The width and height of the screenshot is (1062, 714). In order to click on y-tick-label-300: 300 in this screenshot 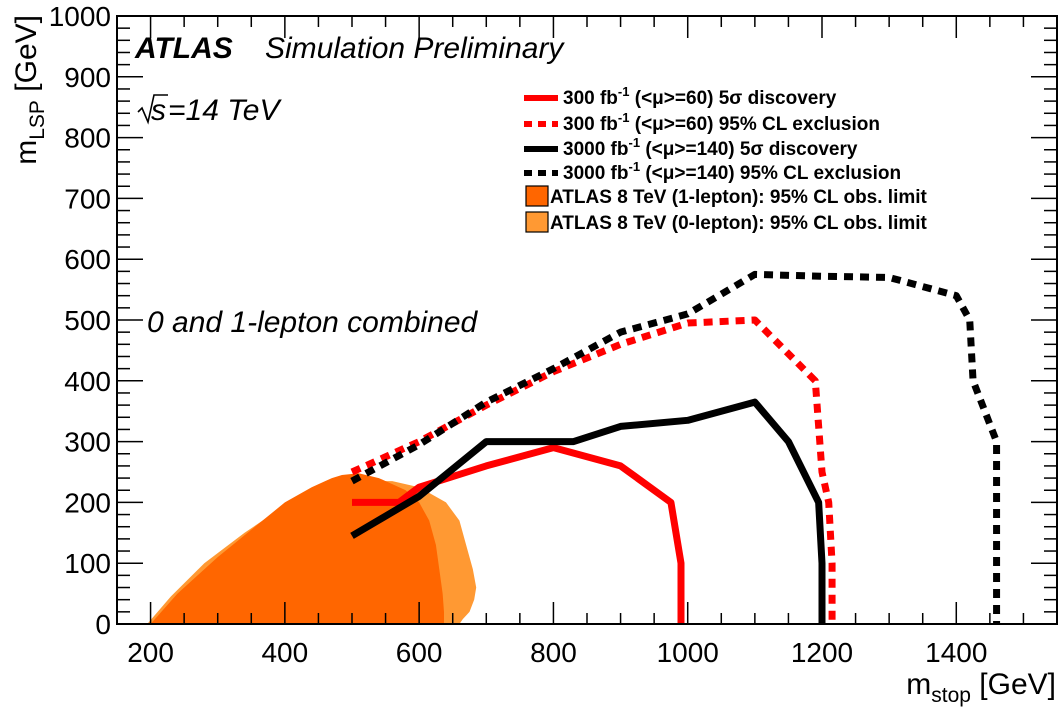, I will do `click(87, 442)`.